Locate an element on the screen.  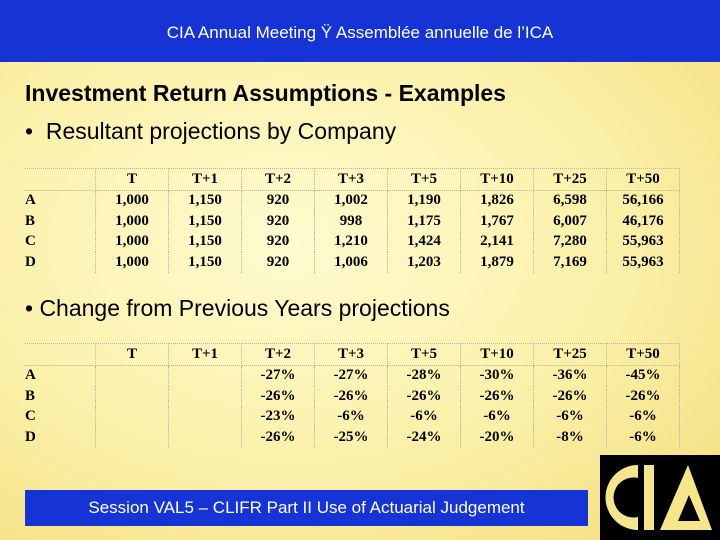
table-cell: -8% is located at coordinates (570, 437).